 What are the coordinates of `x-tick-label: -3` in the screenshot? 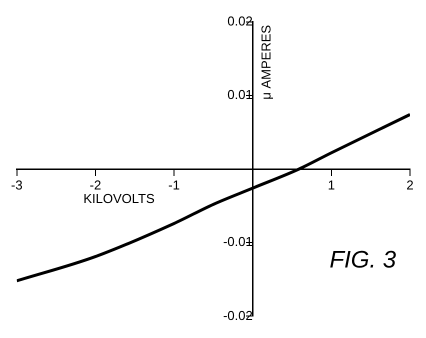 It's located at (17, 184).